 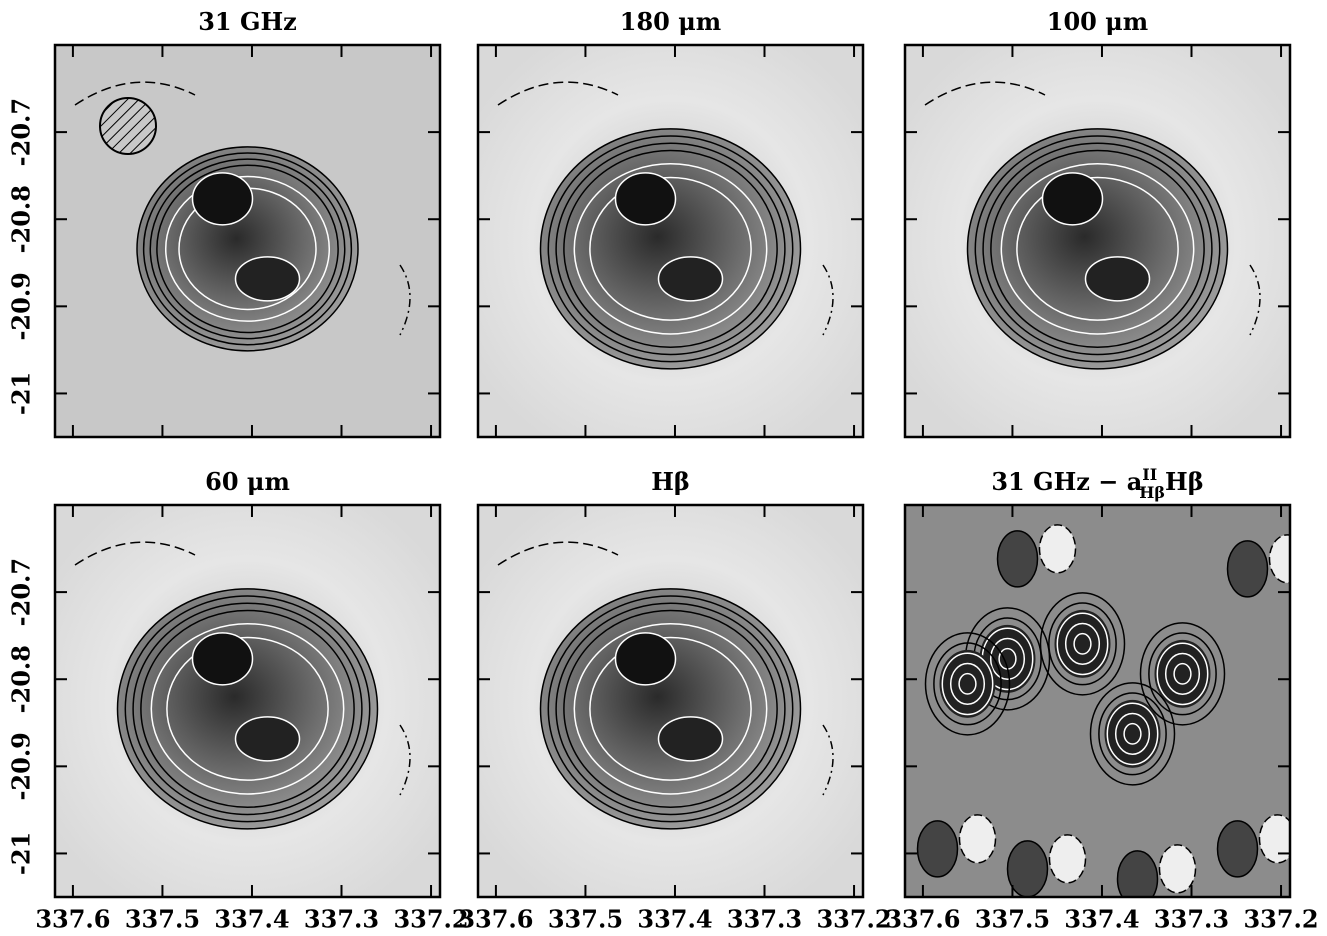 I want to click on beam, so click(x=128, y=126).